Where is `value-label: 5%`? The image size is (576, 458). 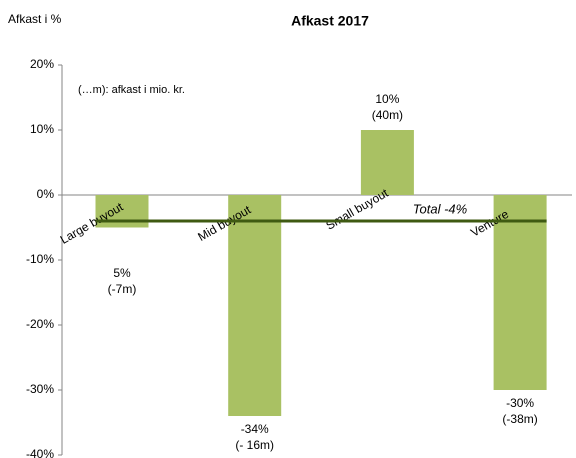
value-label: 5% is located at coordinates (122, 273).